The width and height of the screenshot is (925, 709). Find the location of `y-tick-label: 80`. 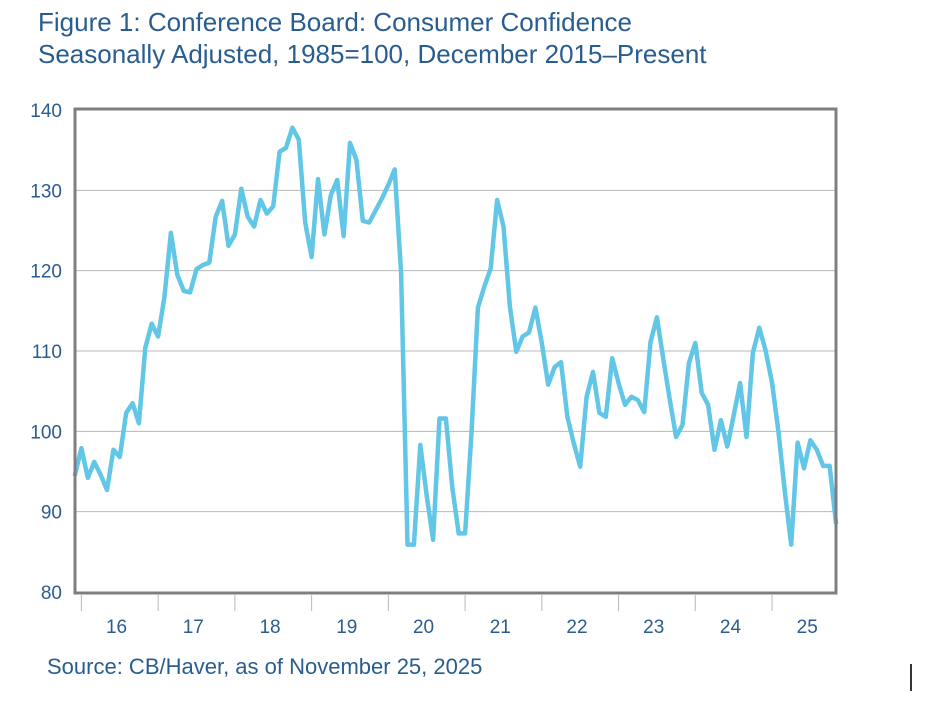

y-tick-label: 80 is located at coordinates (51, 593).